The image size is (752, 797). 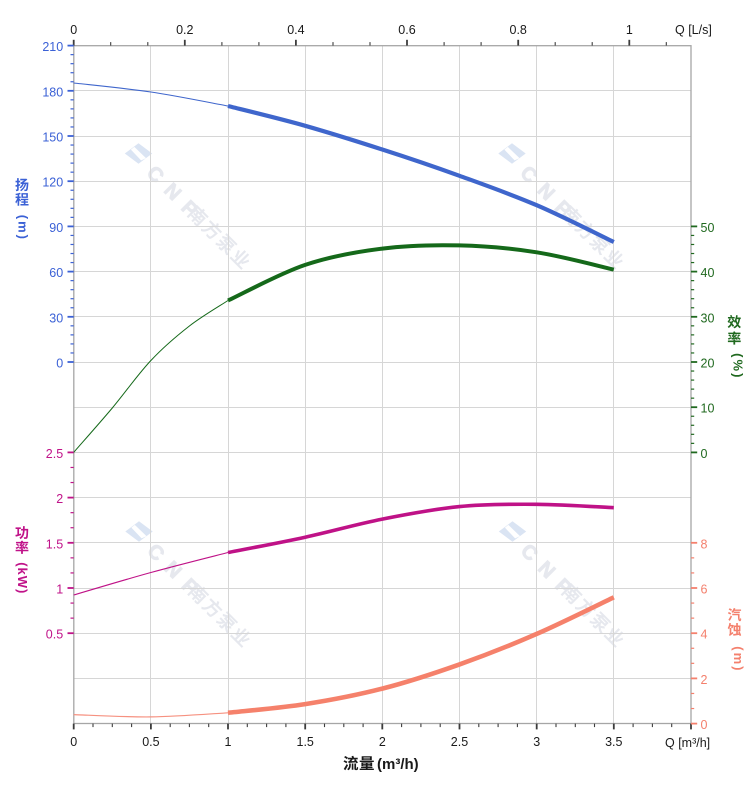 I want to click on svg-text: (kW), so click(x=22, y=578).